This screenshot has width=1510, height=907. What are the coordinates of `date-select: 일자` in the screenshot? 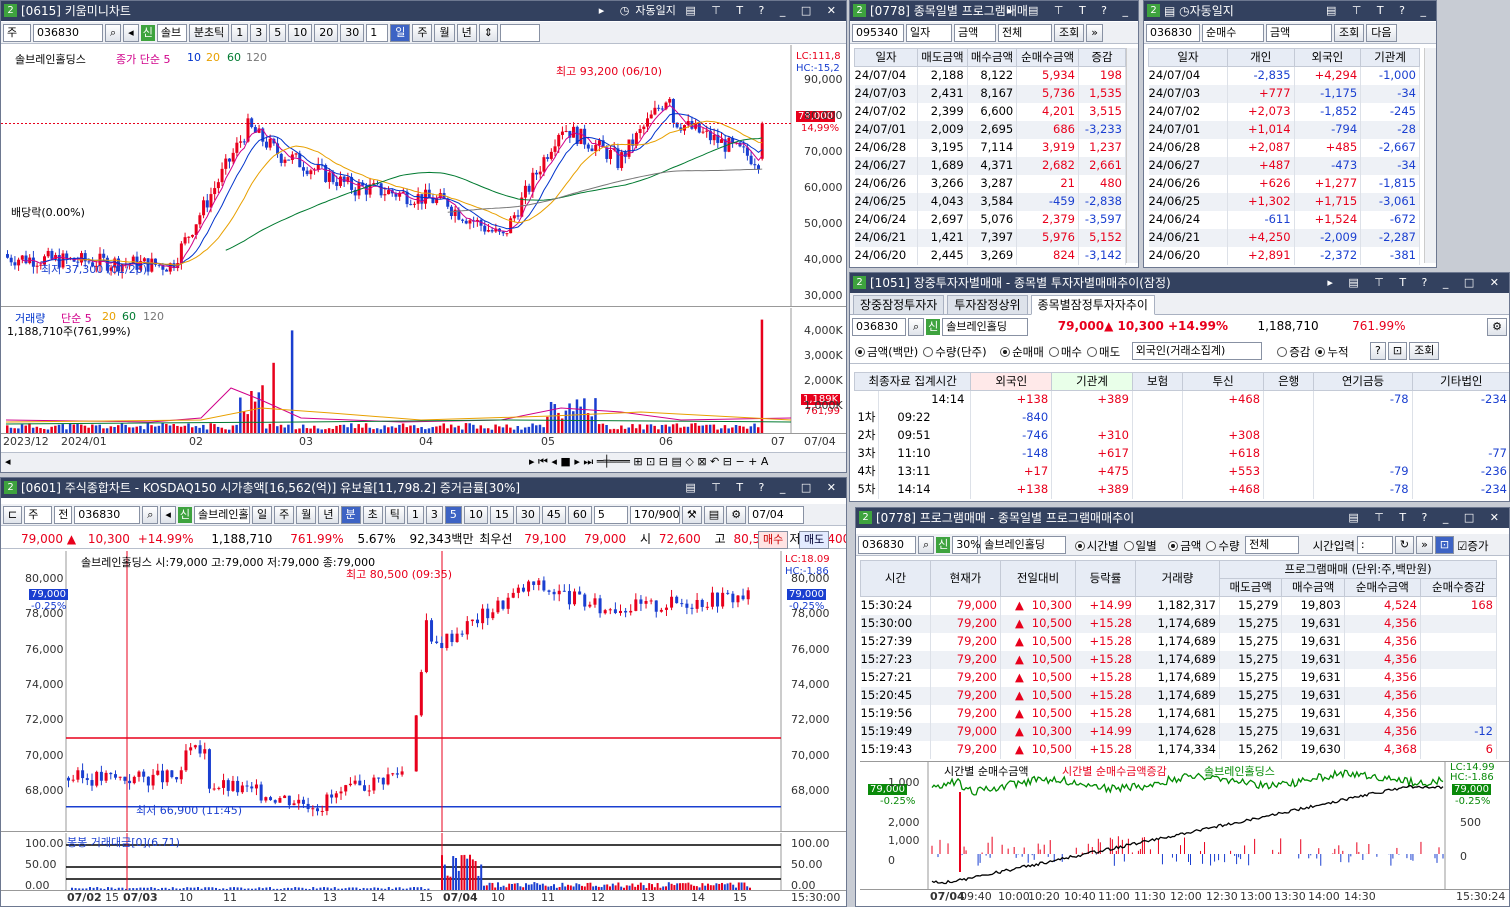 It's located at (929, 33).